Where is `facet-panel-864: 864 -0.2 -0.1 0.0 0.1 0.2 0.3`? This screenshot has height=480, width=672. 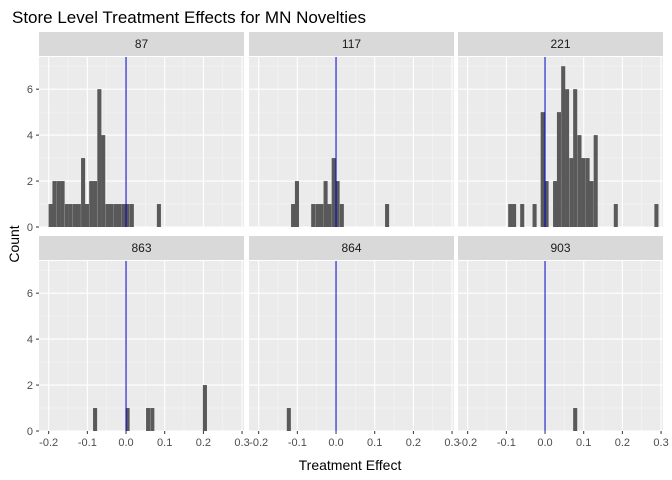
facet-panel-864: 864 -0.2 -0.1 0.0 0.1 0.2 0.3 is located at coordinates (354, 342).